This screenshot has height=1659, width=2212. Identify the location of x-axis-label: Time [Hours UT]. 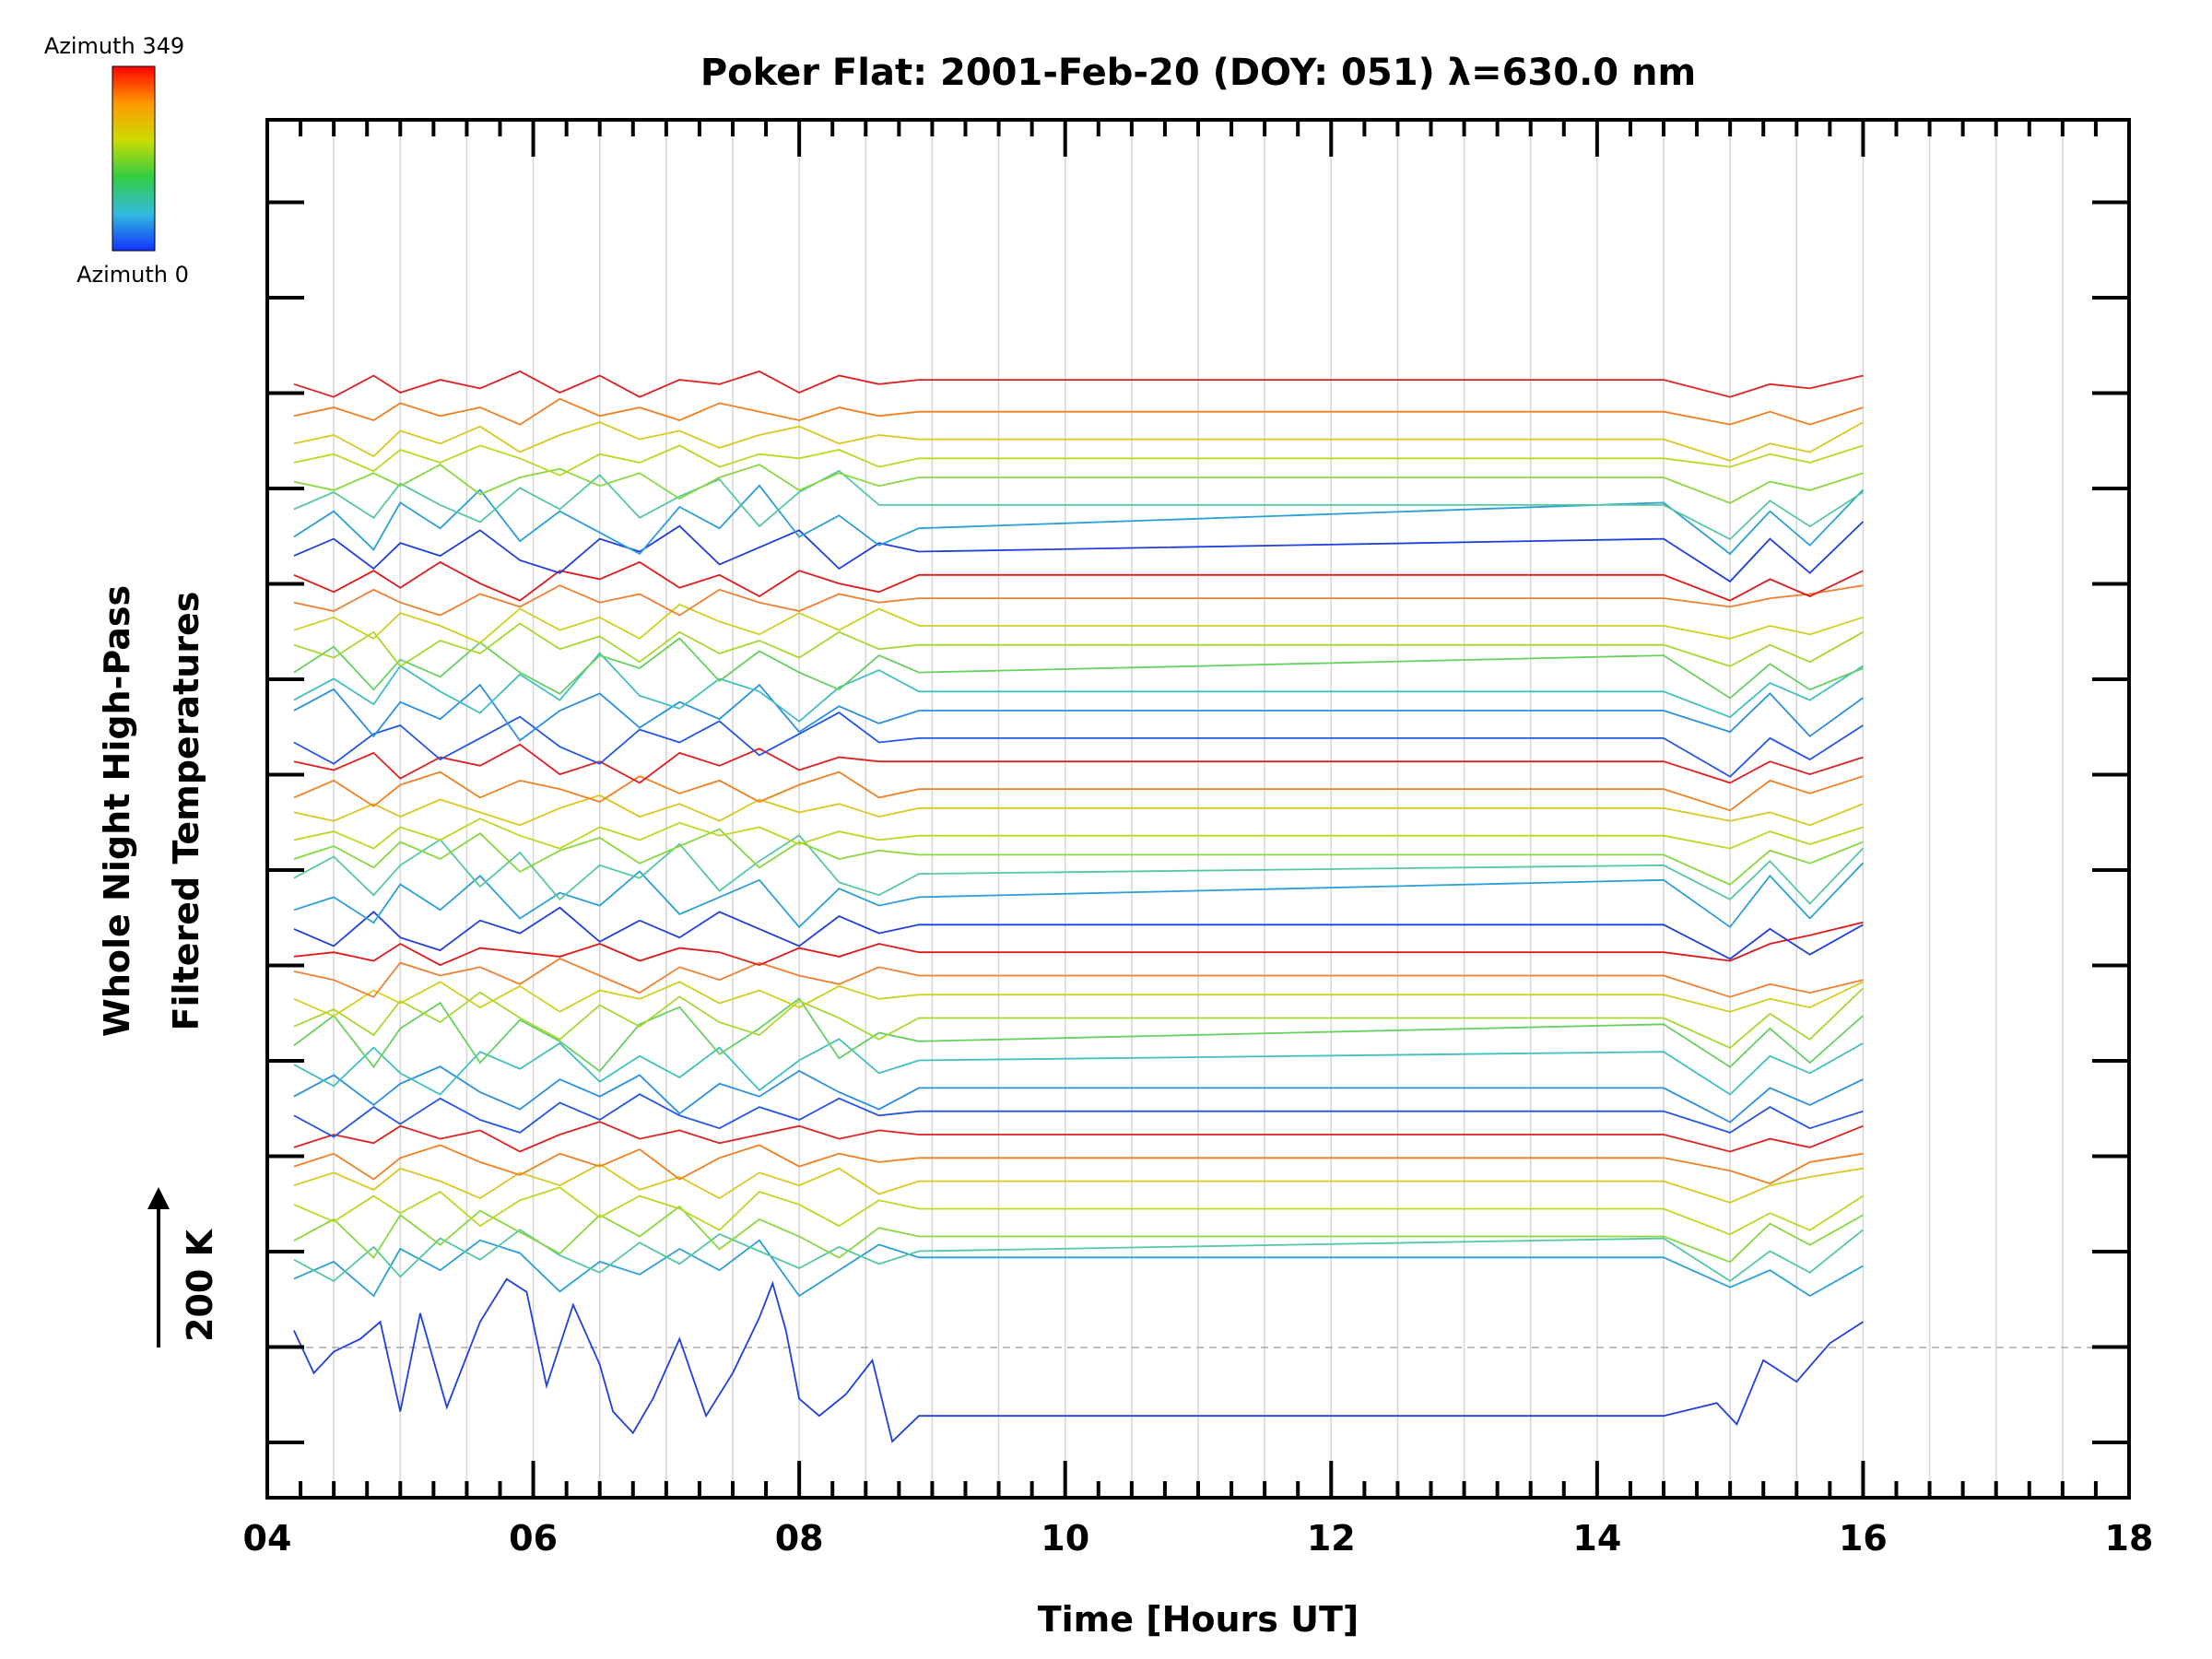
(1198, 1619).